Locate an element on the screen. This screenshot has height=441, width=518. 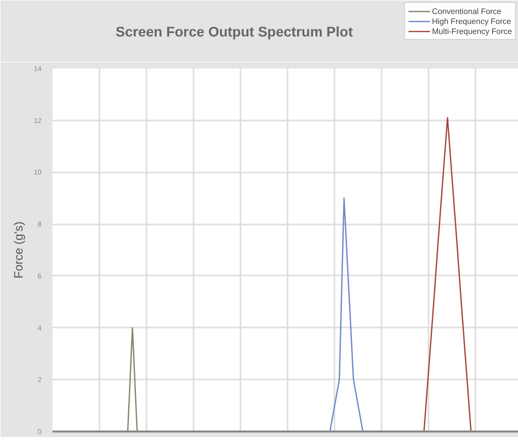
legend-label: Conventional Force is located at coordinates (467, 11).